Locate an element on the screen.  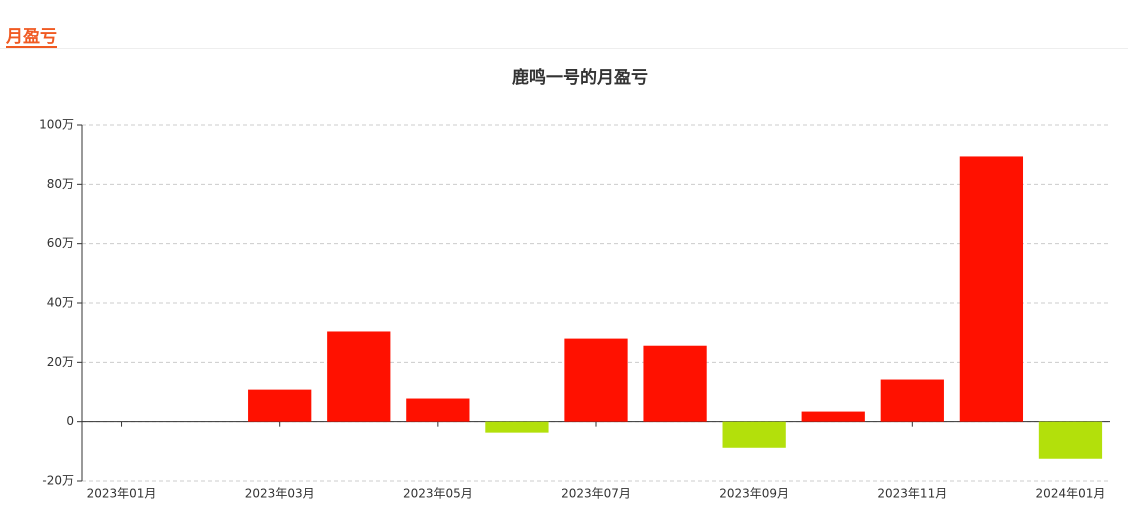
x-tick-label: 2023年03月 is located at coordinates (280, 494).